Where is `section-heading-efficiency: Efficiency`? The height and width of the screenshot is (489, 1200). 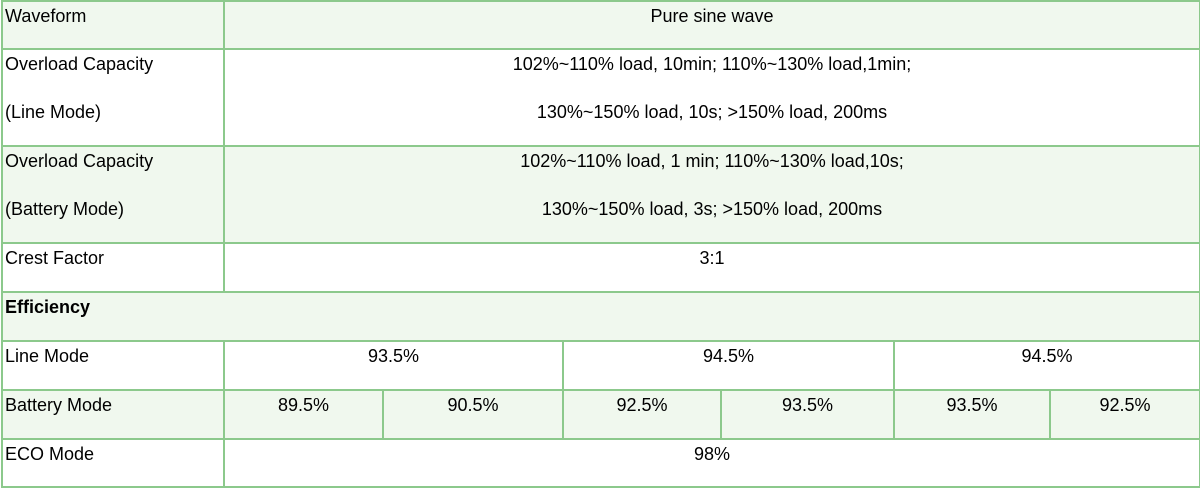 section-heading-efficiency: Efficiency is located at coordinates (600, 316).